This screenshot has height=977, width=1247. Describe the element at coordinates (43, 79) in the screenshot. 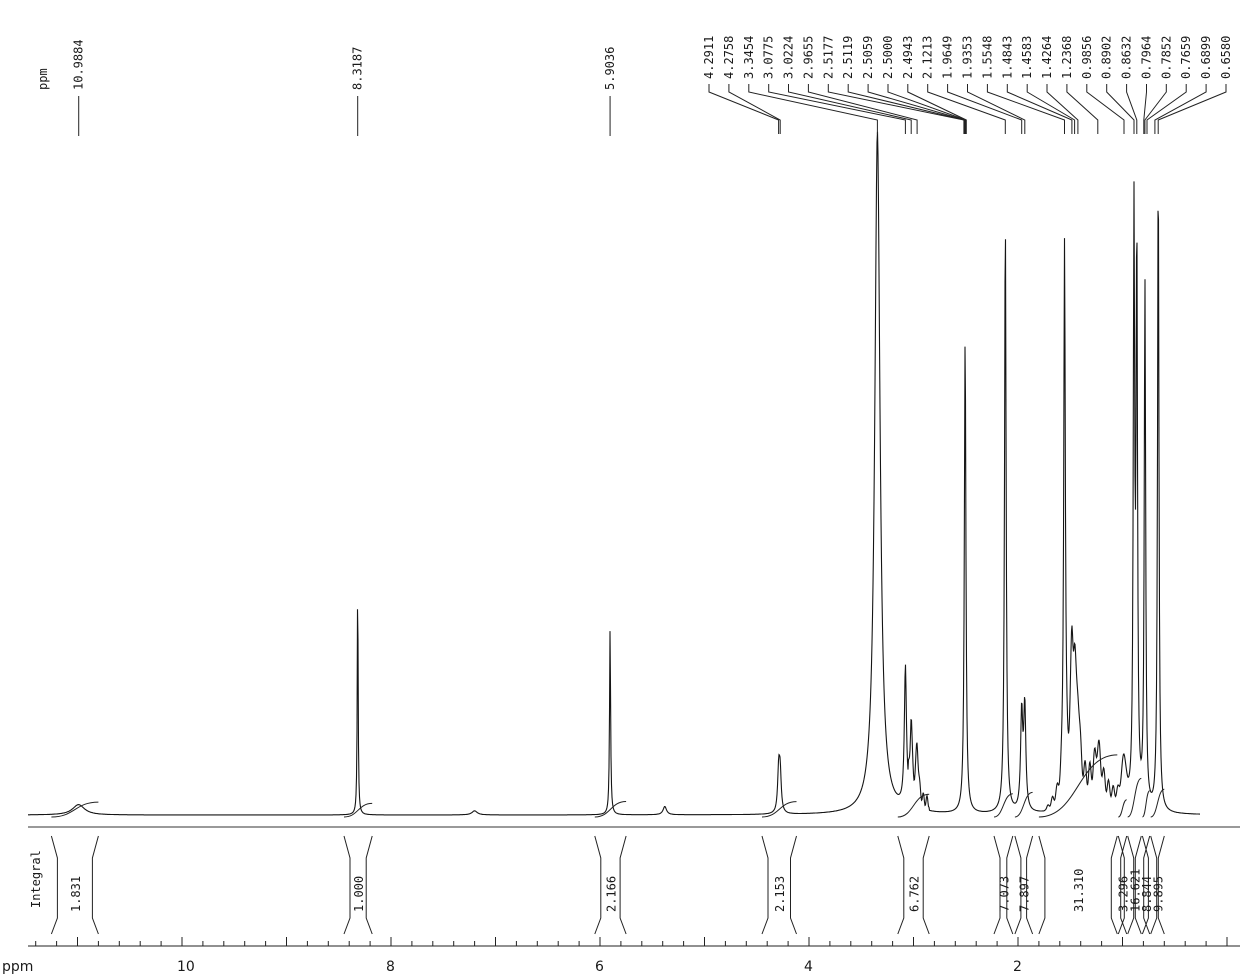

I see `ppm-unit-label: ppm` at that location.